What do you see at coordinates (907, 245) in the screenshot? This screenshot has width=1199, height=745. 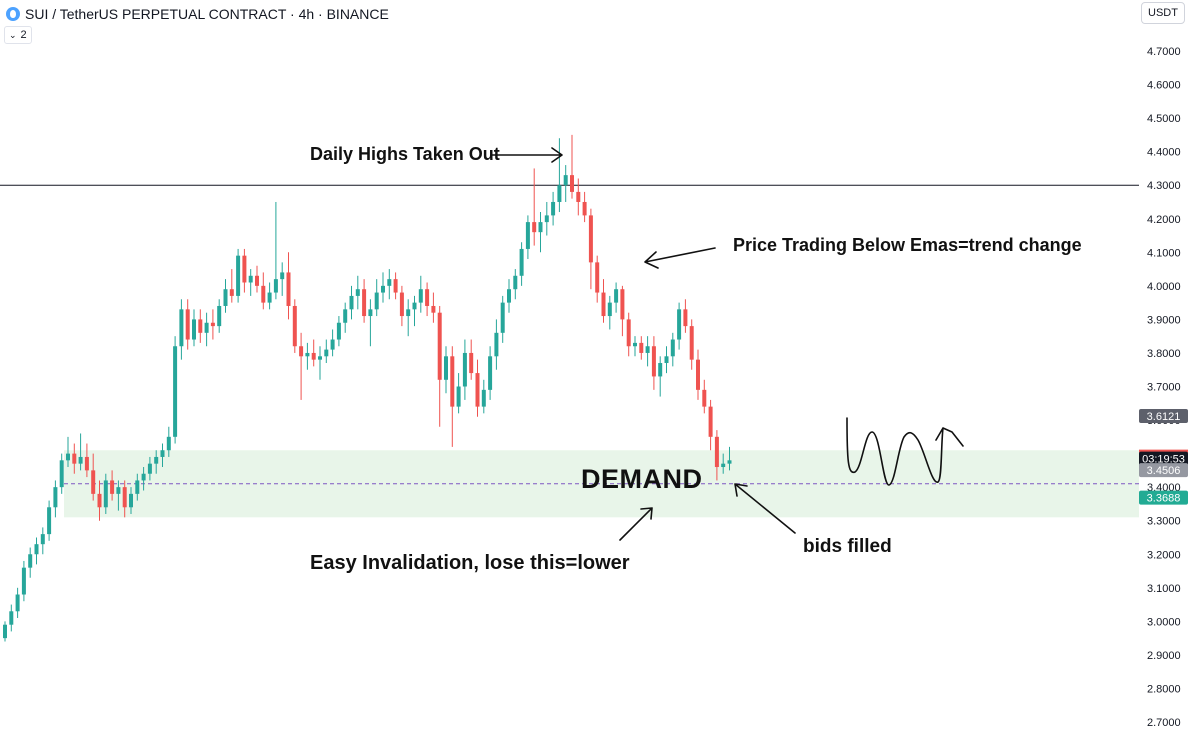 I see `annotation-price-trading: Price Trading Below Emas=trend change` at bounding box center [907, 245].